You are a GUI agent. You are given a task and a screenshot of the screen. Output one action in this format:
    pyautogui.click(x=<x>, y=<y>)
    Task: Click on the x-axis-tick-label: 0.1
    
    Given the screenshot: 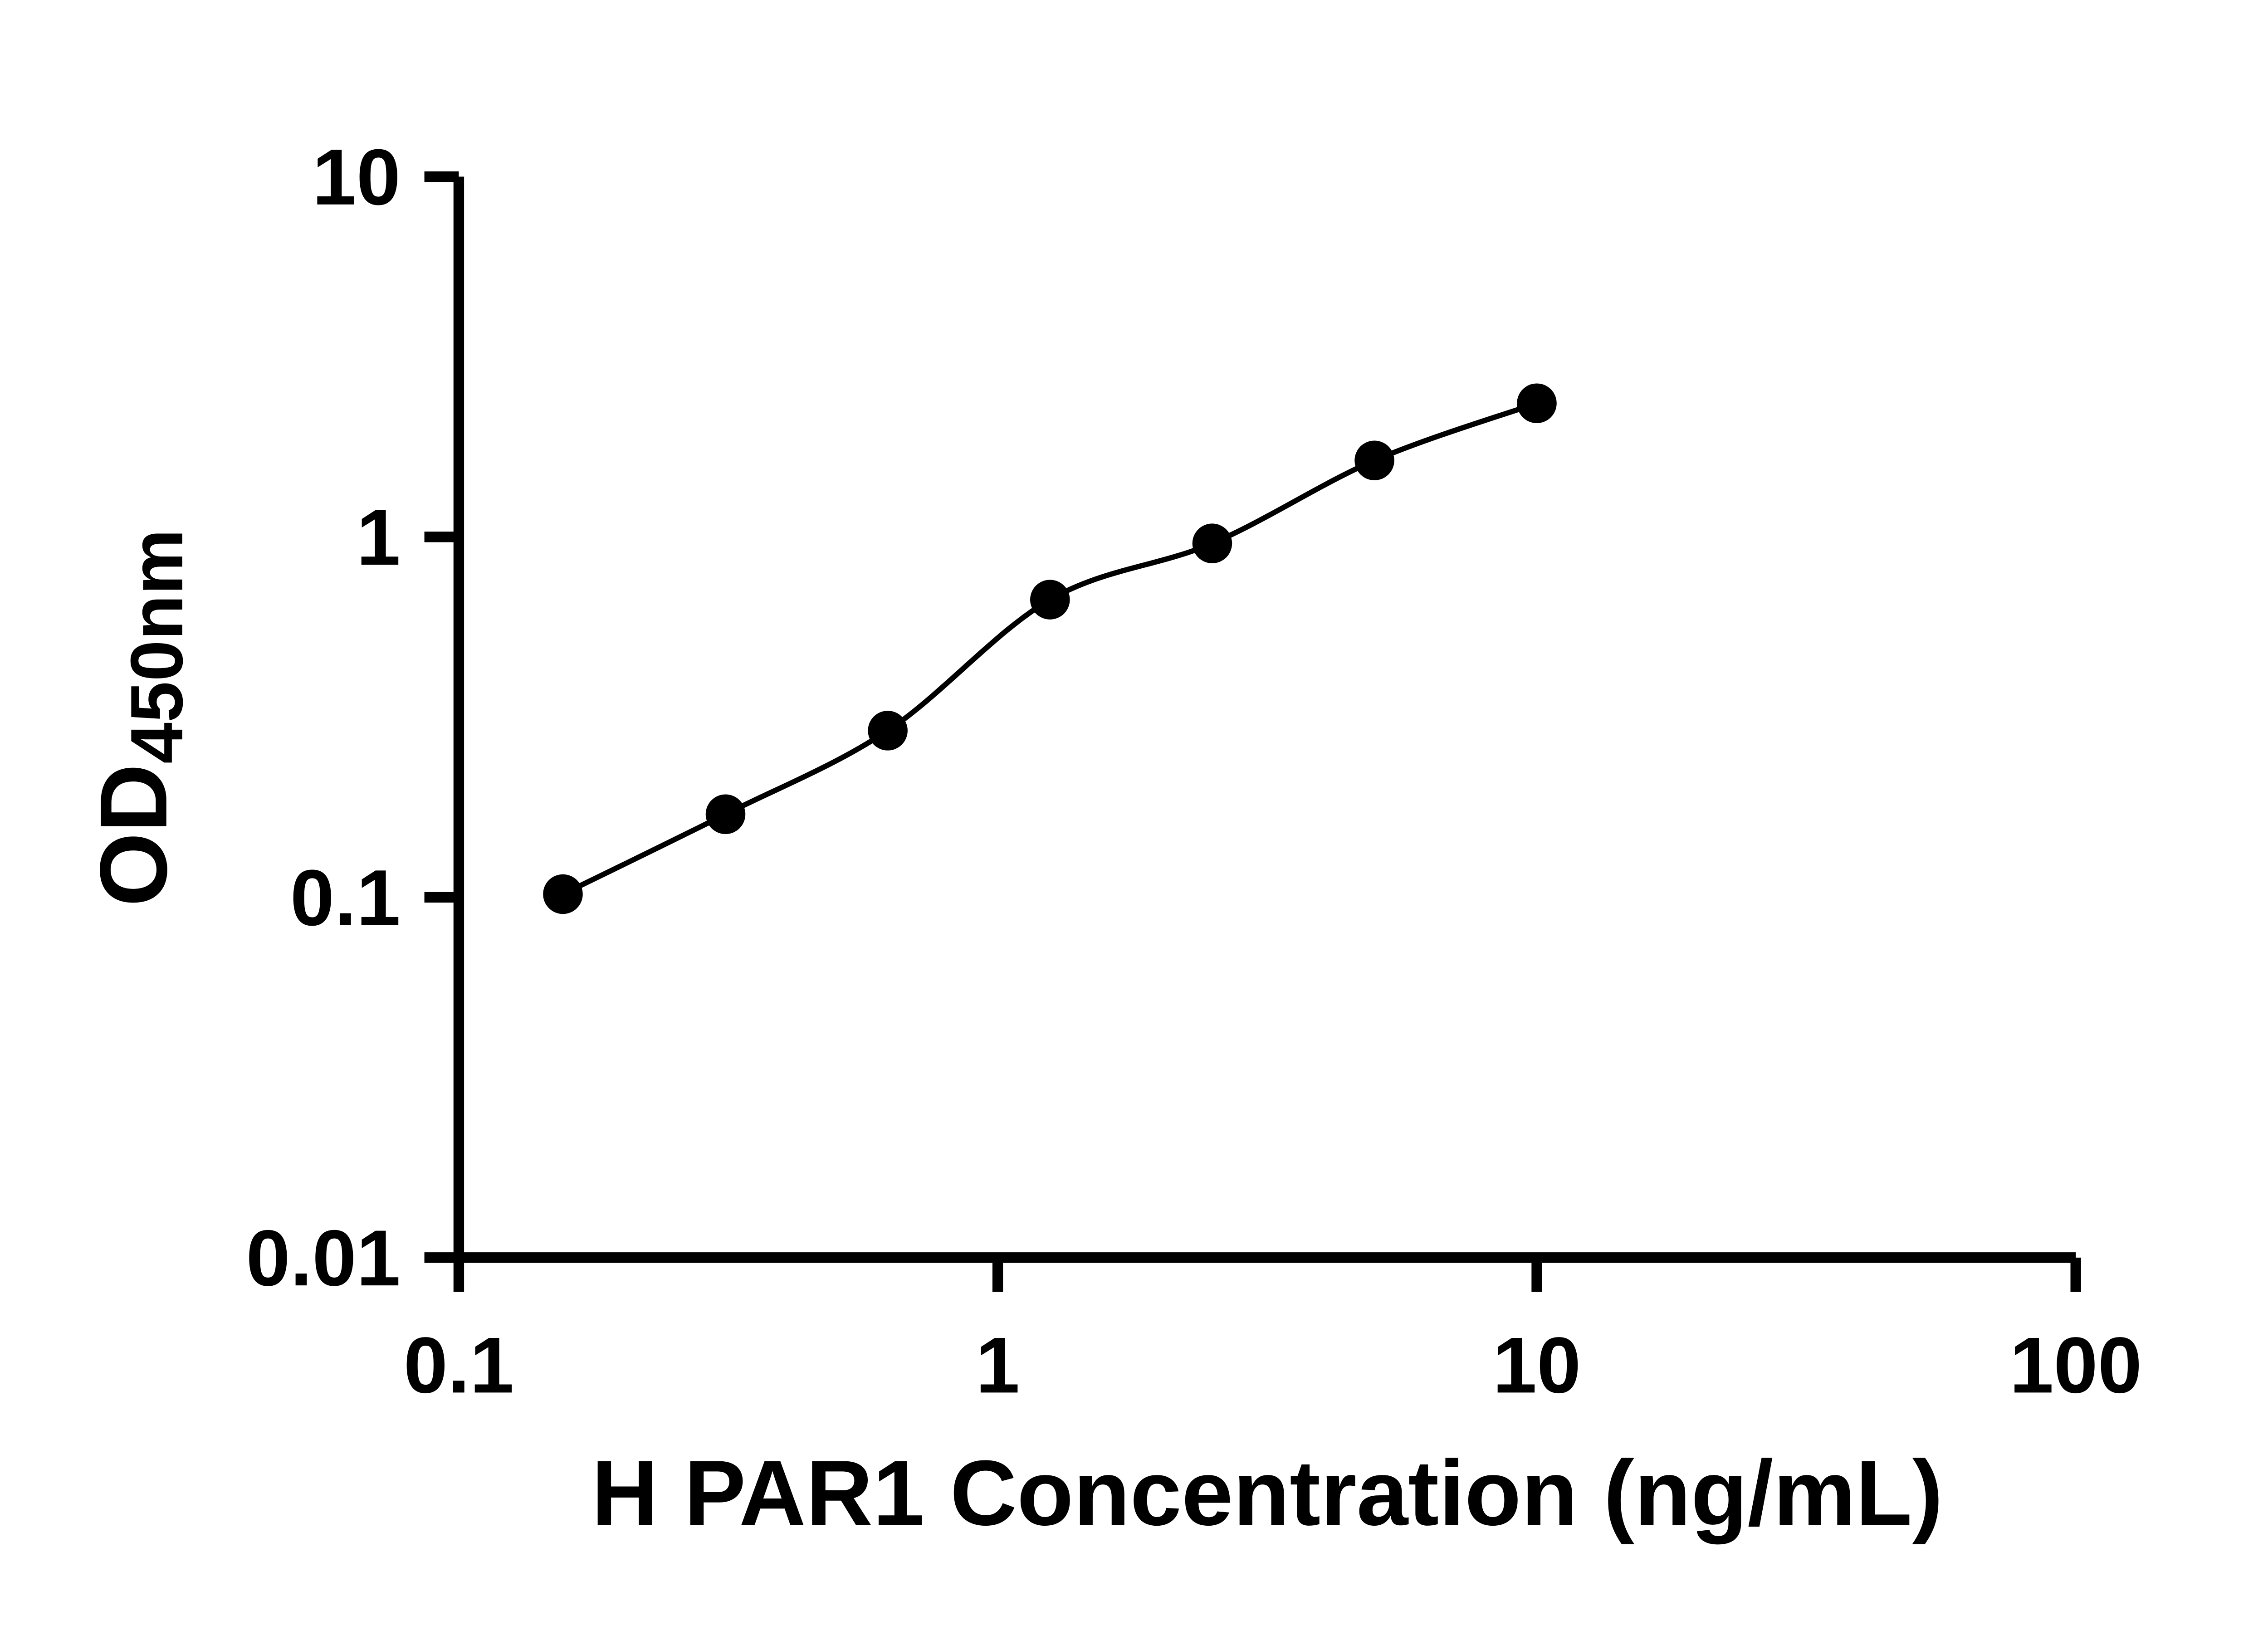 What is the action you would take?
    pyautogui.click(x=459, y=1365)
    